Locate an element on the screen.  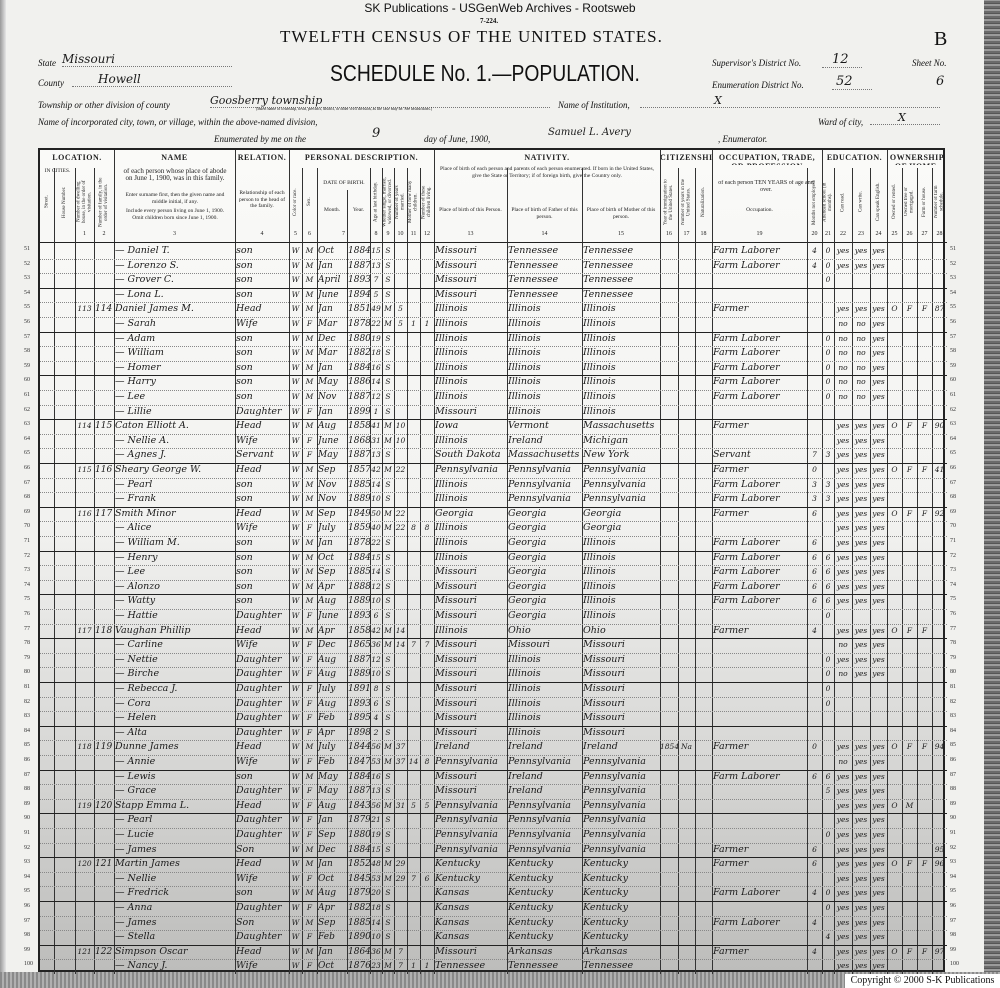
line-number: 62 is located at coordinates (27, 409).